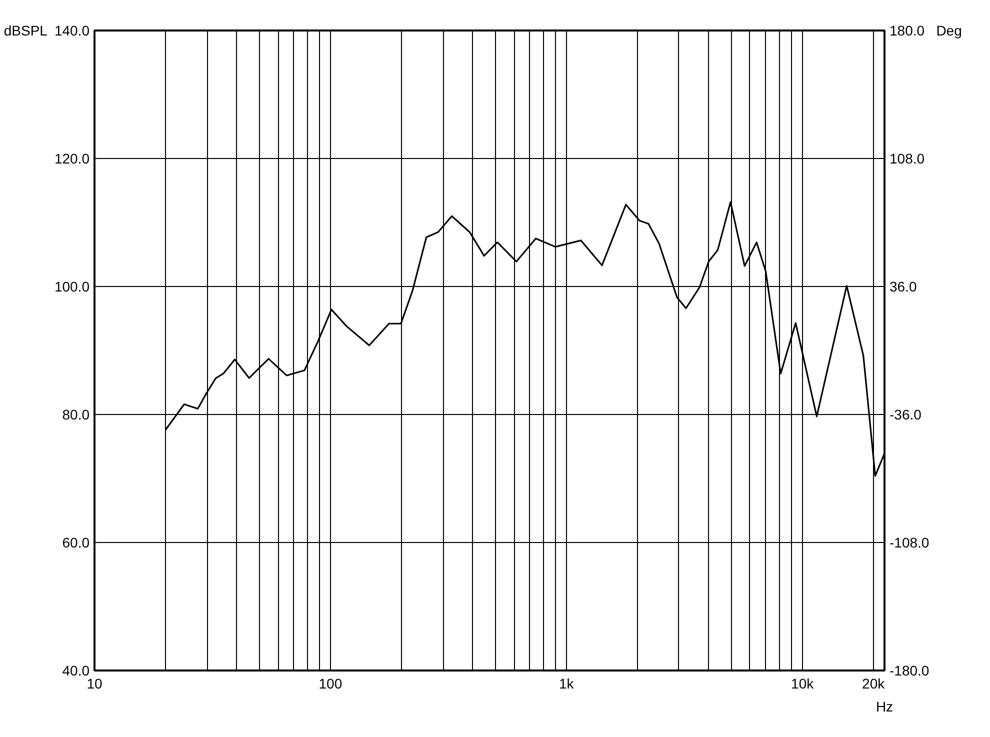 This screenshot has height=737, width=990. What do you see at coordinates (874, 684) in the screenshot?
I see `x-tick-label: 20k` at bounding box center [874, 684].